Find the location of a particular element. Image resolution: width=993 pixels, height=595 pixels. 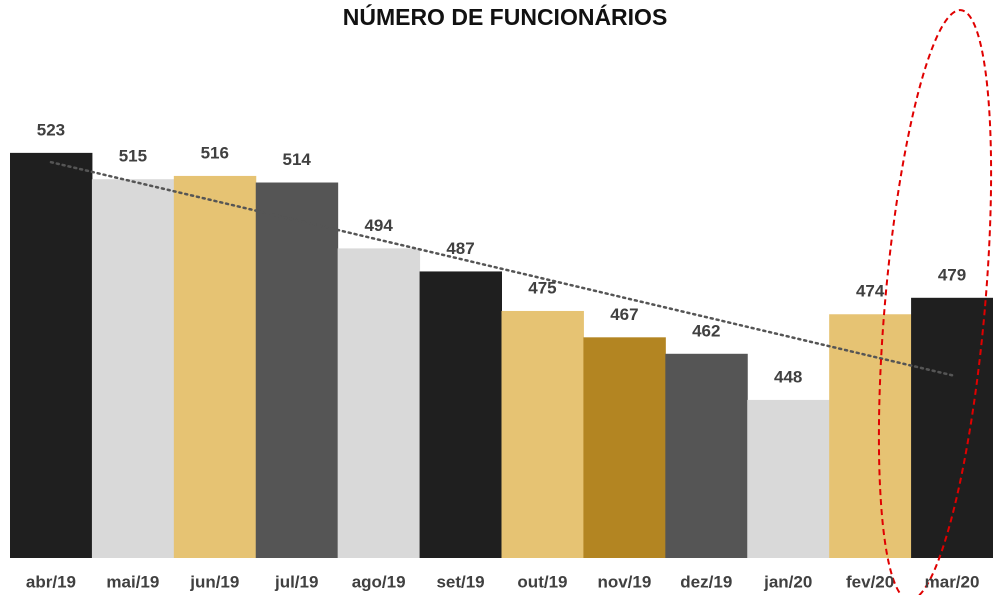

data-label: 474 is located at coordinates (870, 291).